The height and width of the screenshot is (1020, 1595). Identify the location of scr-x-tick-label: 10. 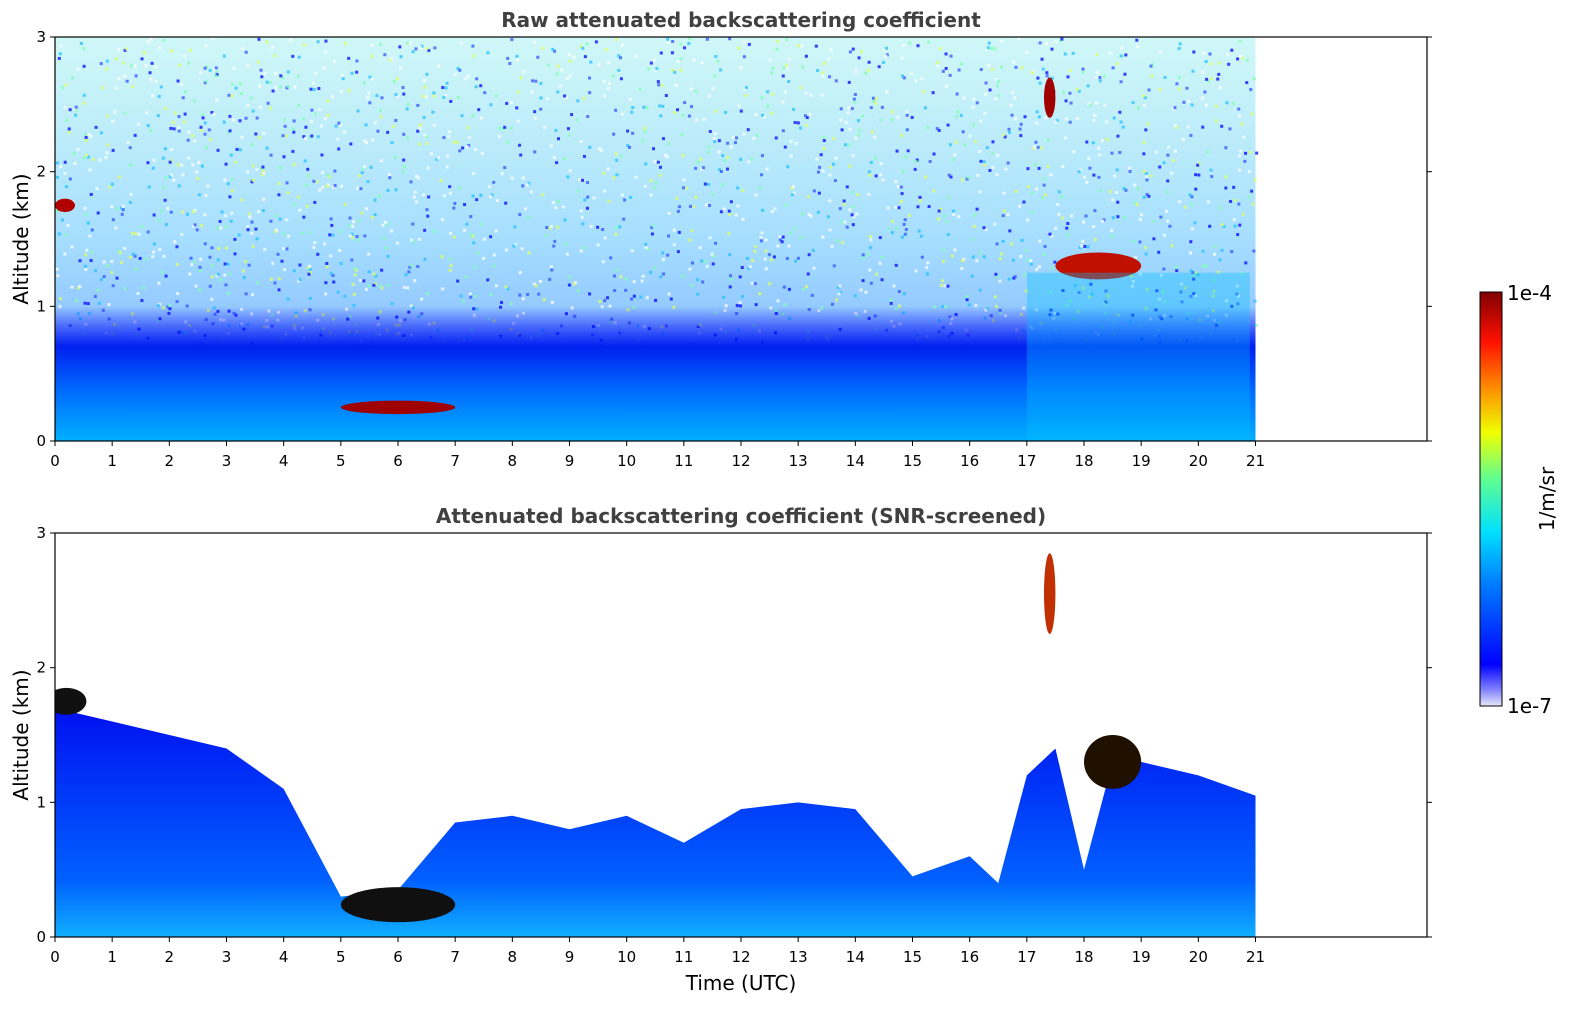
(626, 957).